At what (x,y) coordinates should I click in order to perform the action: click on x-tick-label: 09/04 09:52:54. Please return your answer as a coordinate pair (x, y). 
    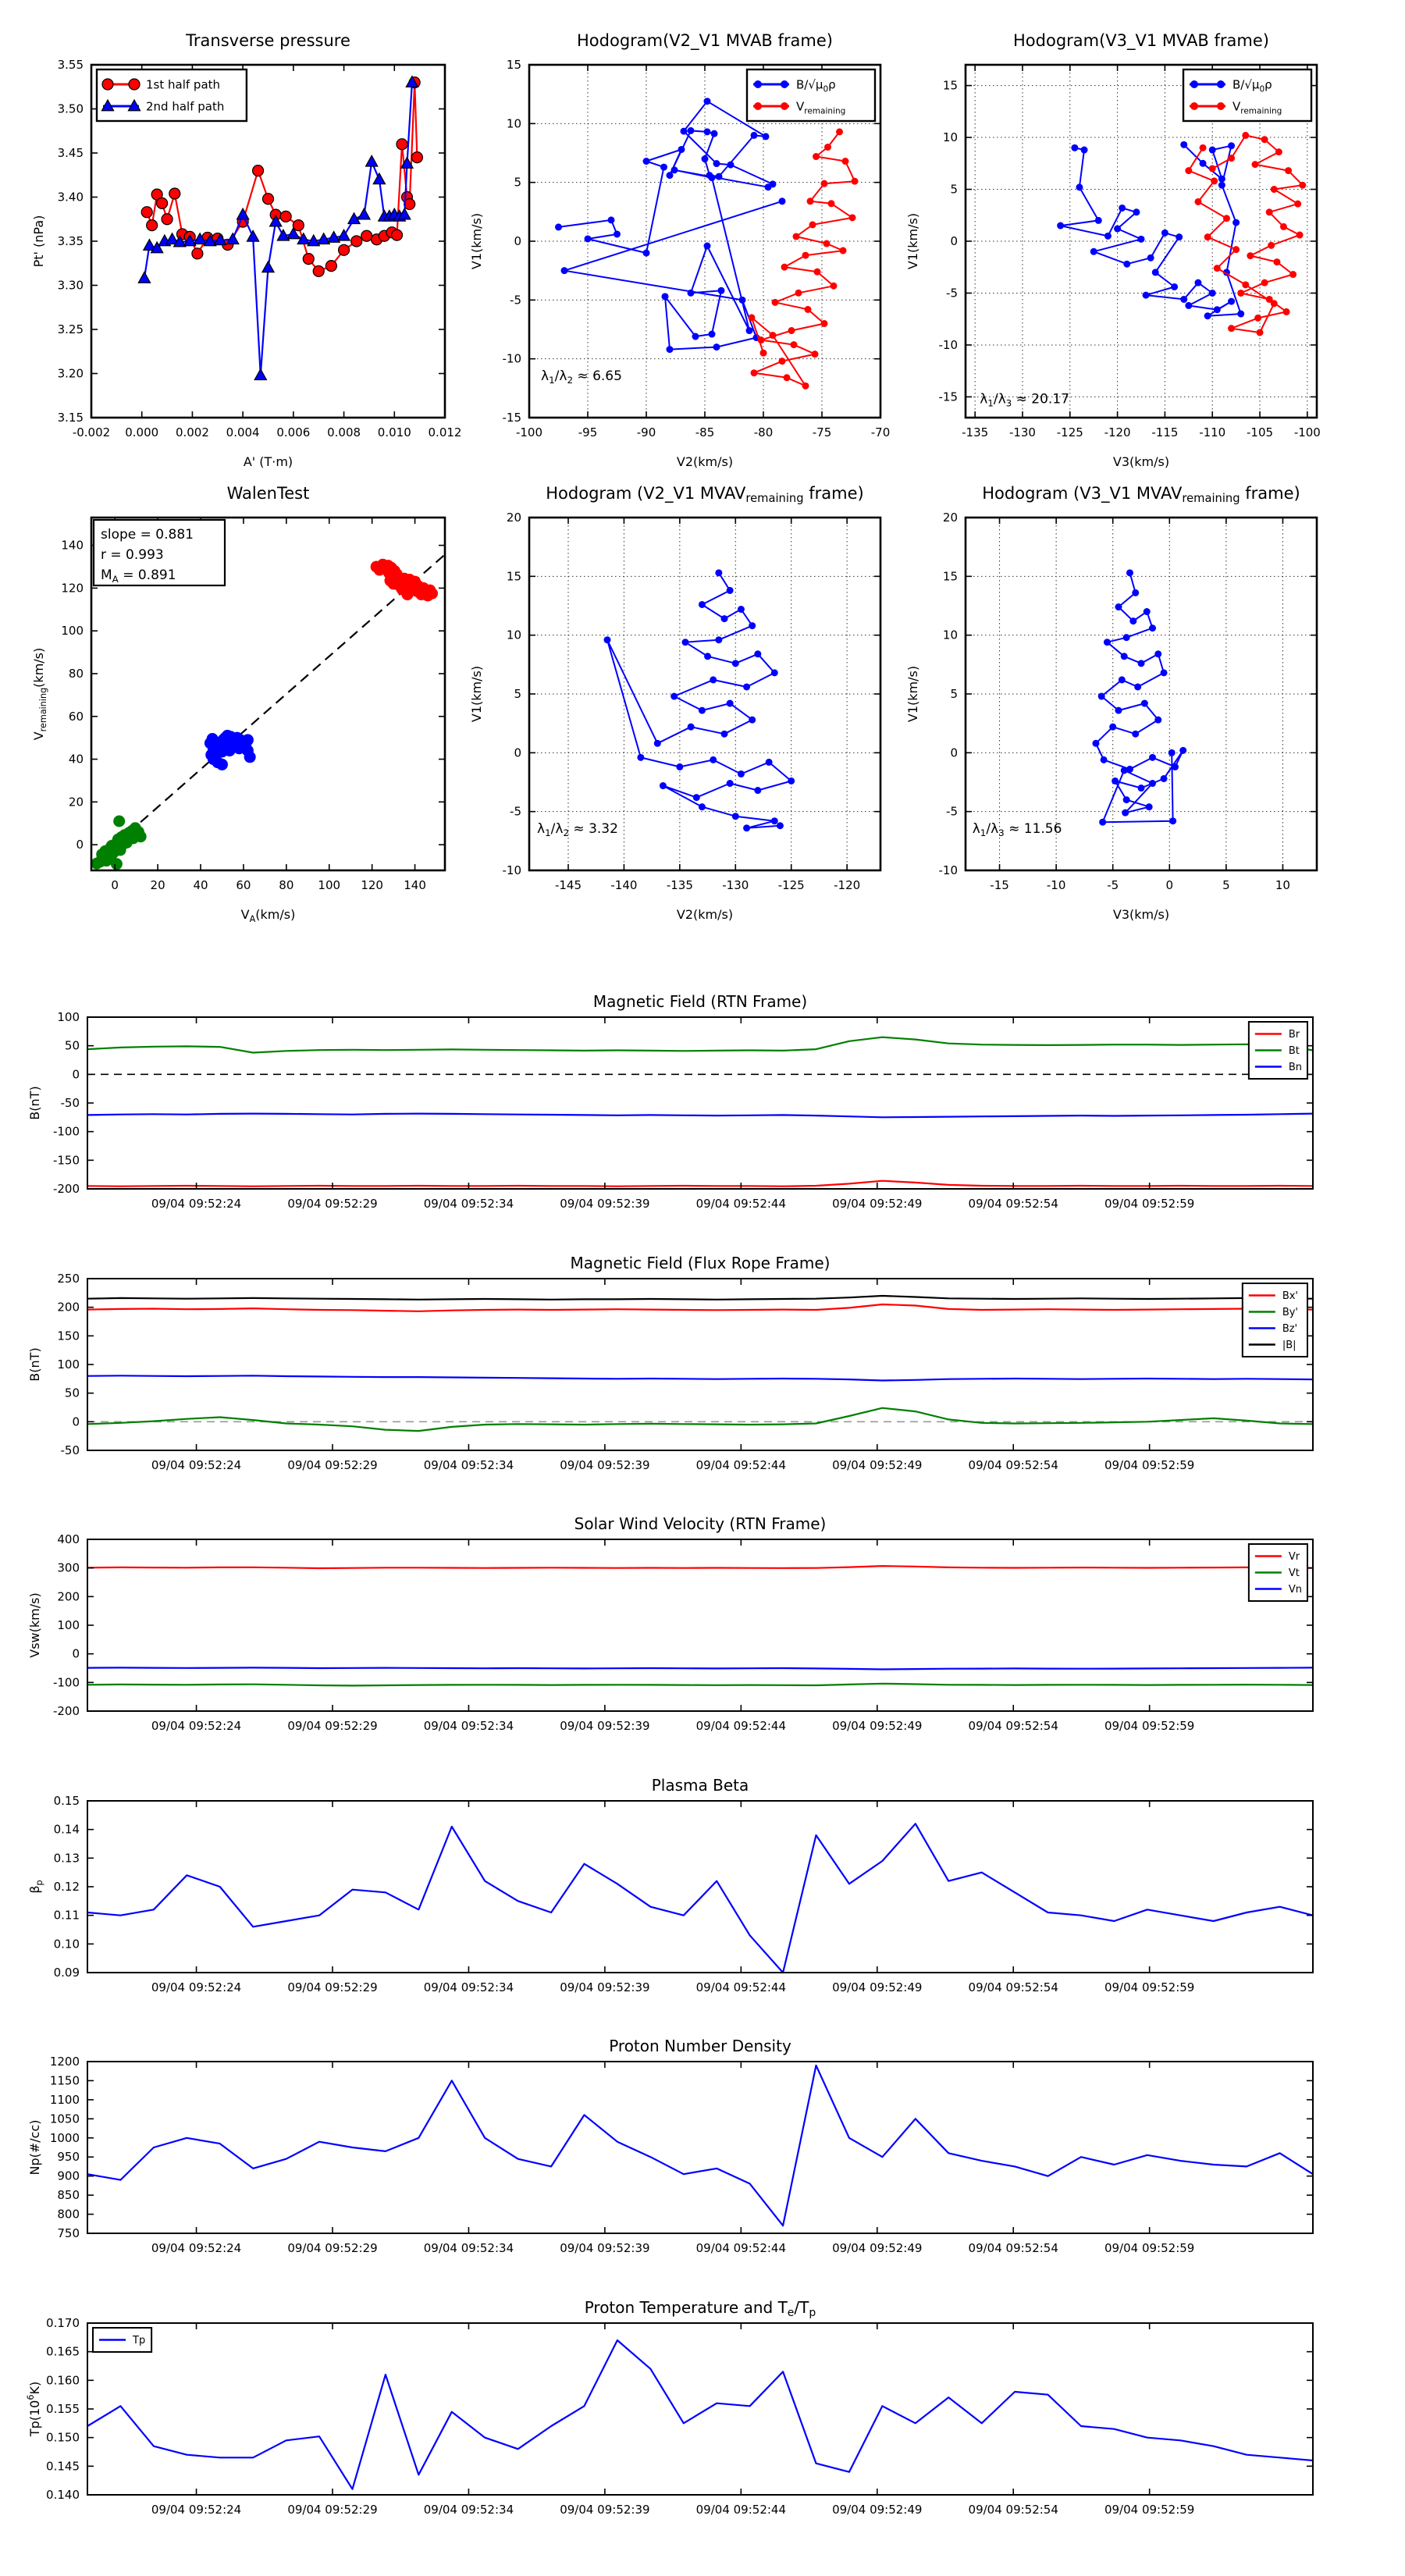
    Looking at the image, I should click on (1014, 2248).